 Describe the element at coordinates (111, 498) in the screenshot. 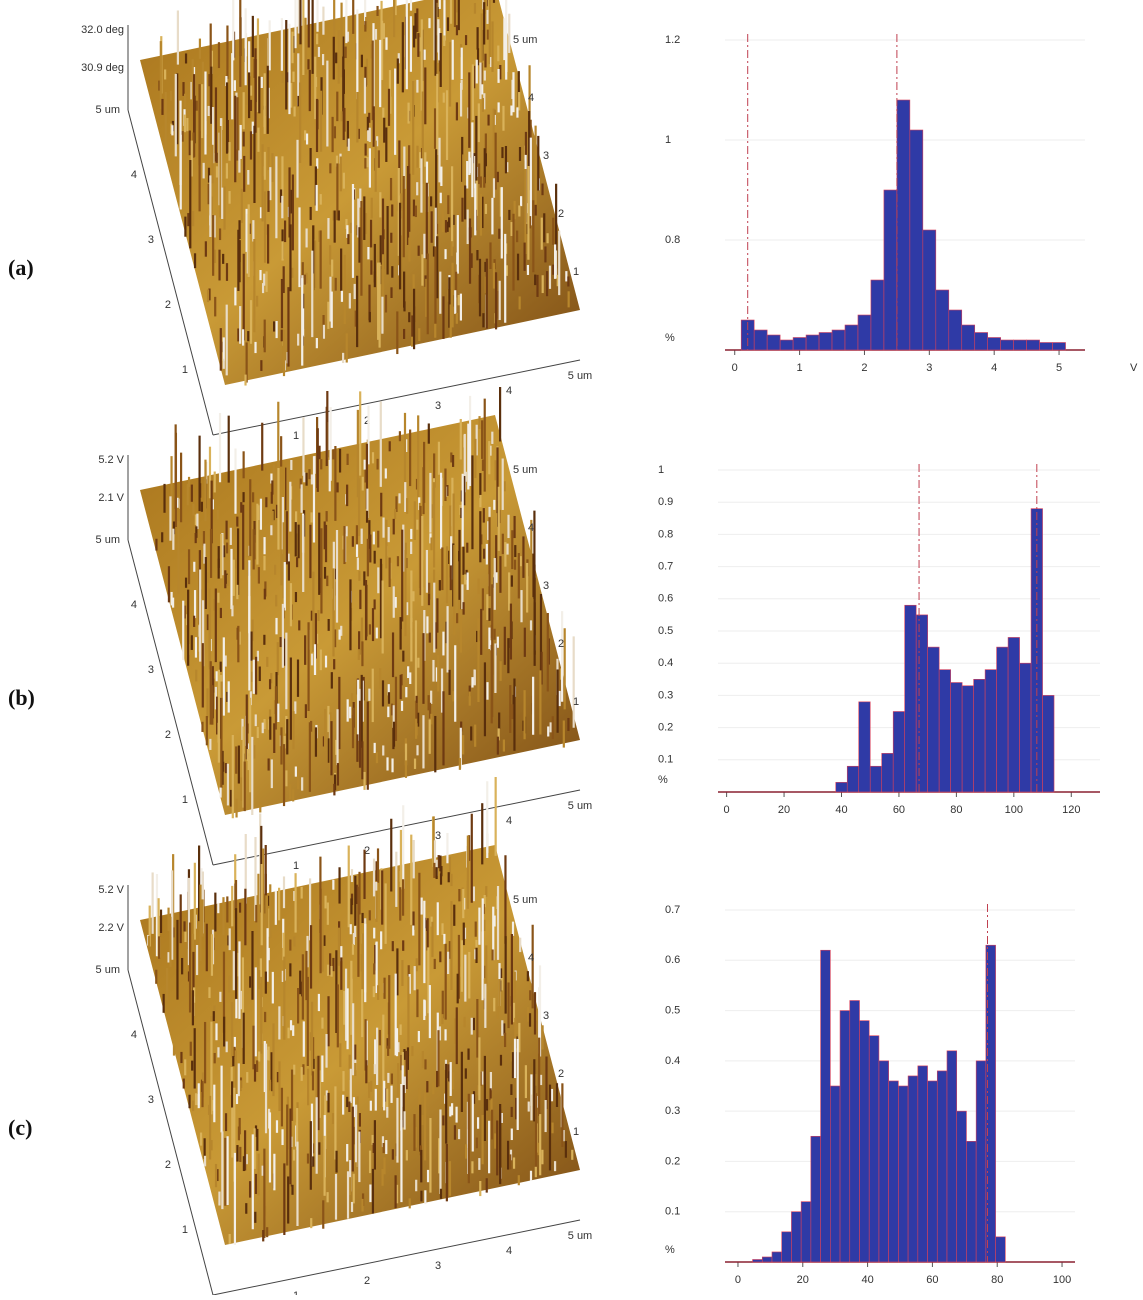

I see `z-label: 2.1 V` at that location.